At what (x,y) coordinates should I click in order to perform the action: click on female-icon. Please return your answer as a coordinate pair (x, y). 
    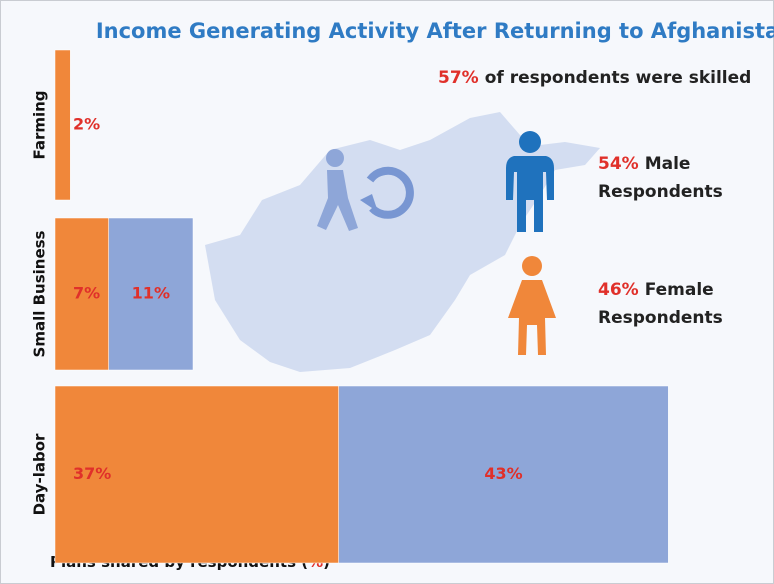
    Looking at the image, I should click on (532, 305).